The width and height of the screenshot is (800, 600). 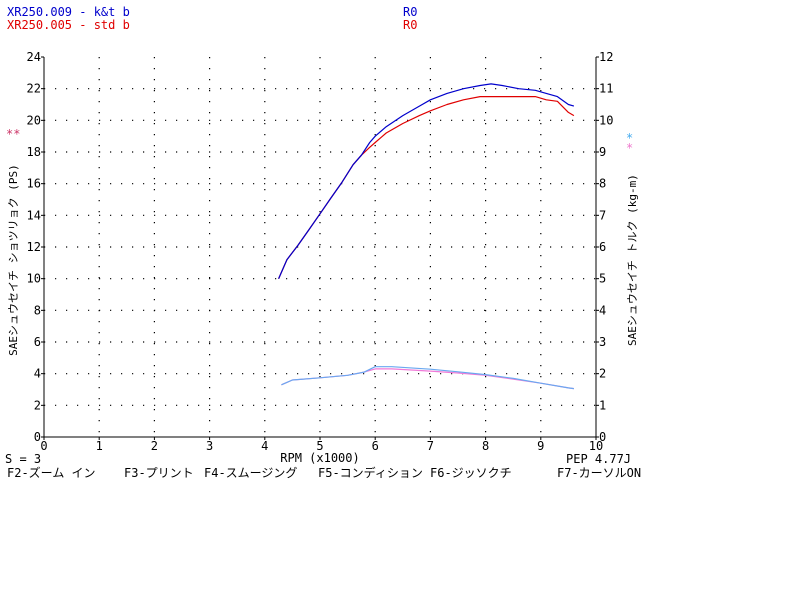 What do you see at coordinates (599, 459) in the screenshot?
I see `pep-value: PEP 4.77J` at bounding box center [599, 459].